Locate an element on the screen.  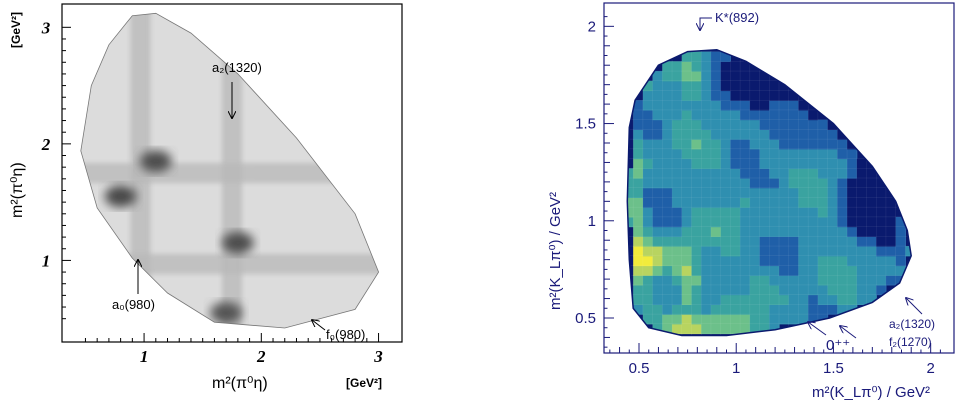
right-y-tick-label: 1 is located at coordinates (592, 221).